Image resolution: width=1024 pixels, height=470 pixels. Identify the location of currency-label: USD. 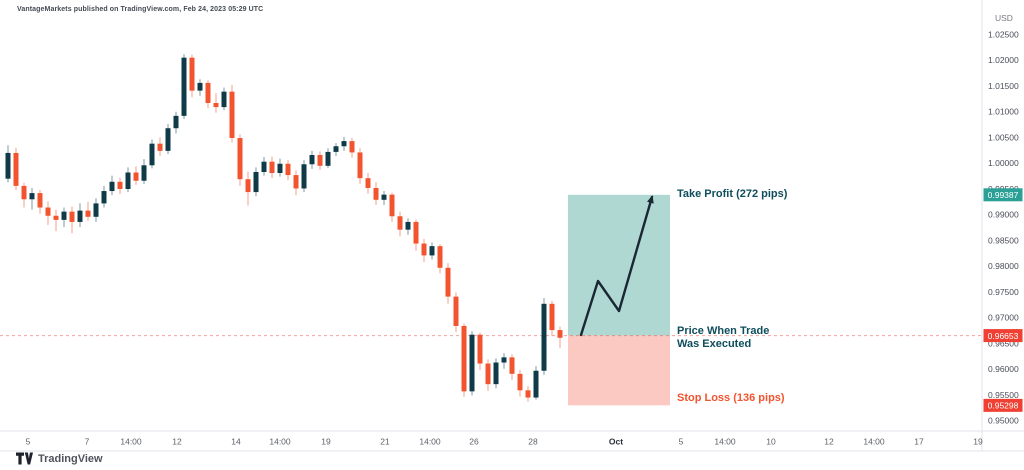
(1004, 18).